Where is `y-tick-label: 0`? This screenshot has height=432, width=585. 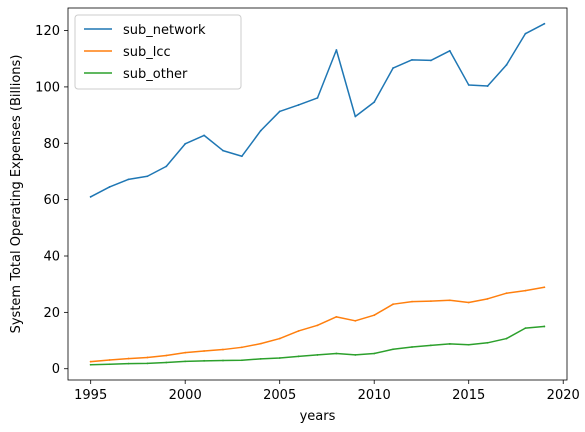 y-tick-label: 0 is located at coordinates (56, 369).